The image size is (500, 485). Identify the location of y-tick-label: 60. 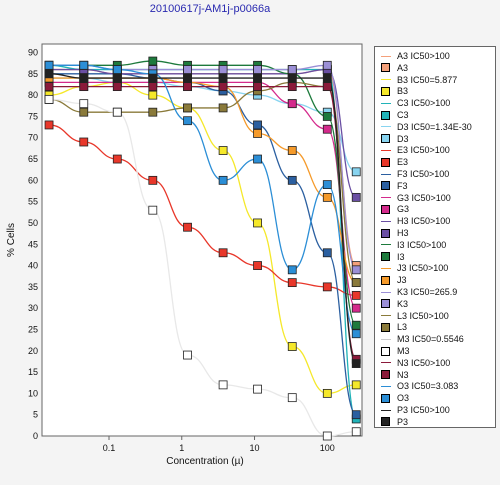
(33, 180).